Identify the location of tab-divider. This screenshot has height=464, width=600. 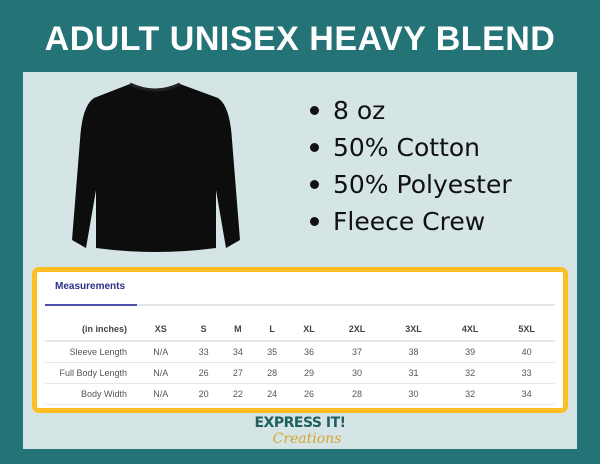
(300, 305).